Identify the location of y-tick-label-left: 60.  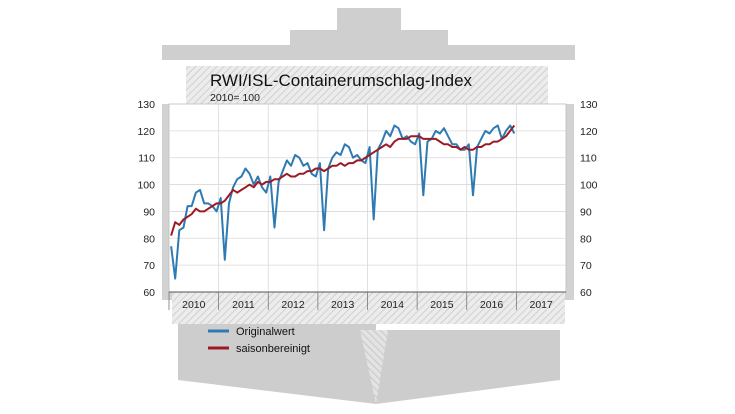
(149, 293).